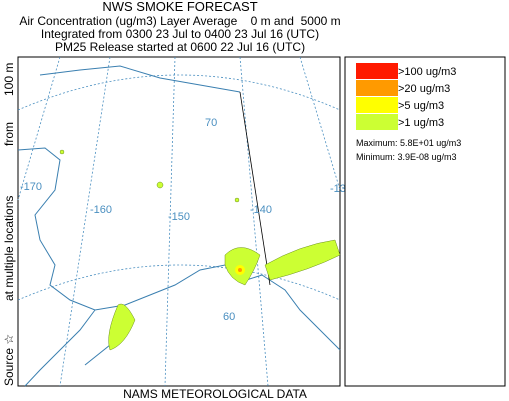 The height and width of the screenshot is (401, 509). Describe the element at coordinates (9, 134) in the screenshot. I see `side-text: from` at that location.